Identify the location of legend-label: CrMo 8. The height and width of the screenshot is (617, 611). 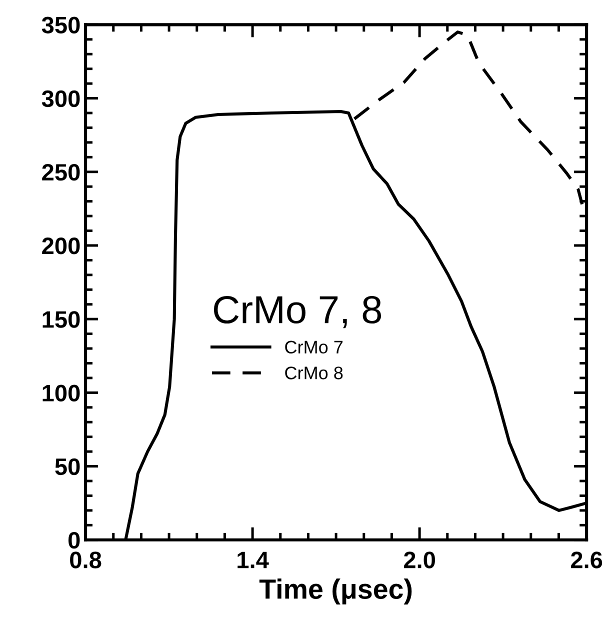
(314, 373).